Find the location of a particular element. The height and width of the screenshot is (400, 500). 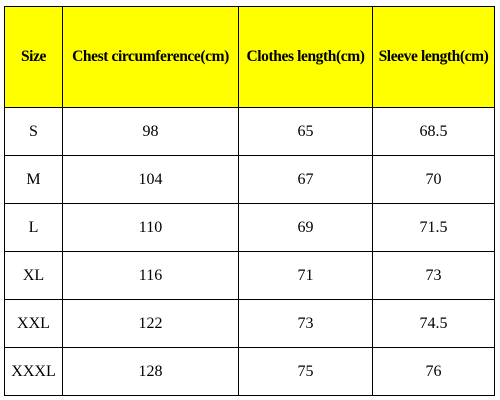

header-size: Size is located at coordinates (33, 57).